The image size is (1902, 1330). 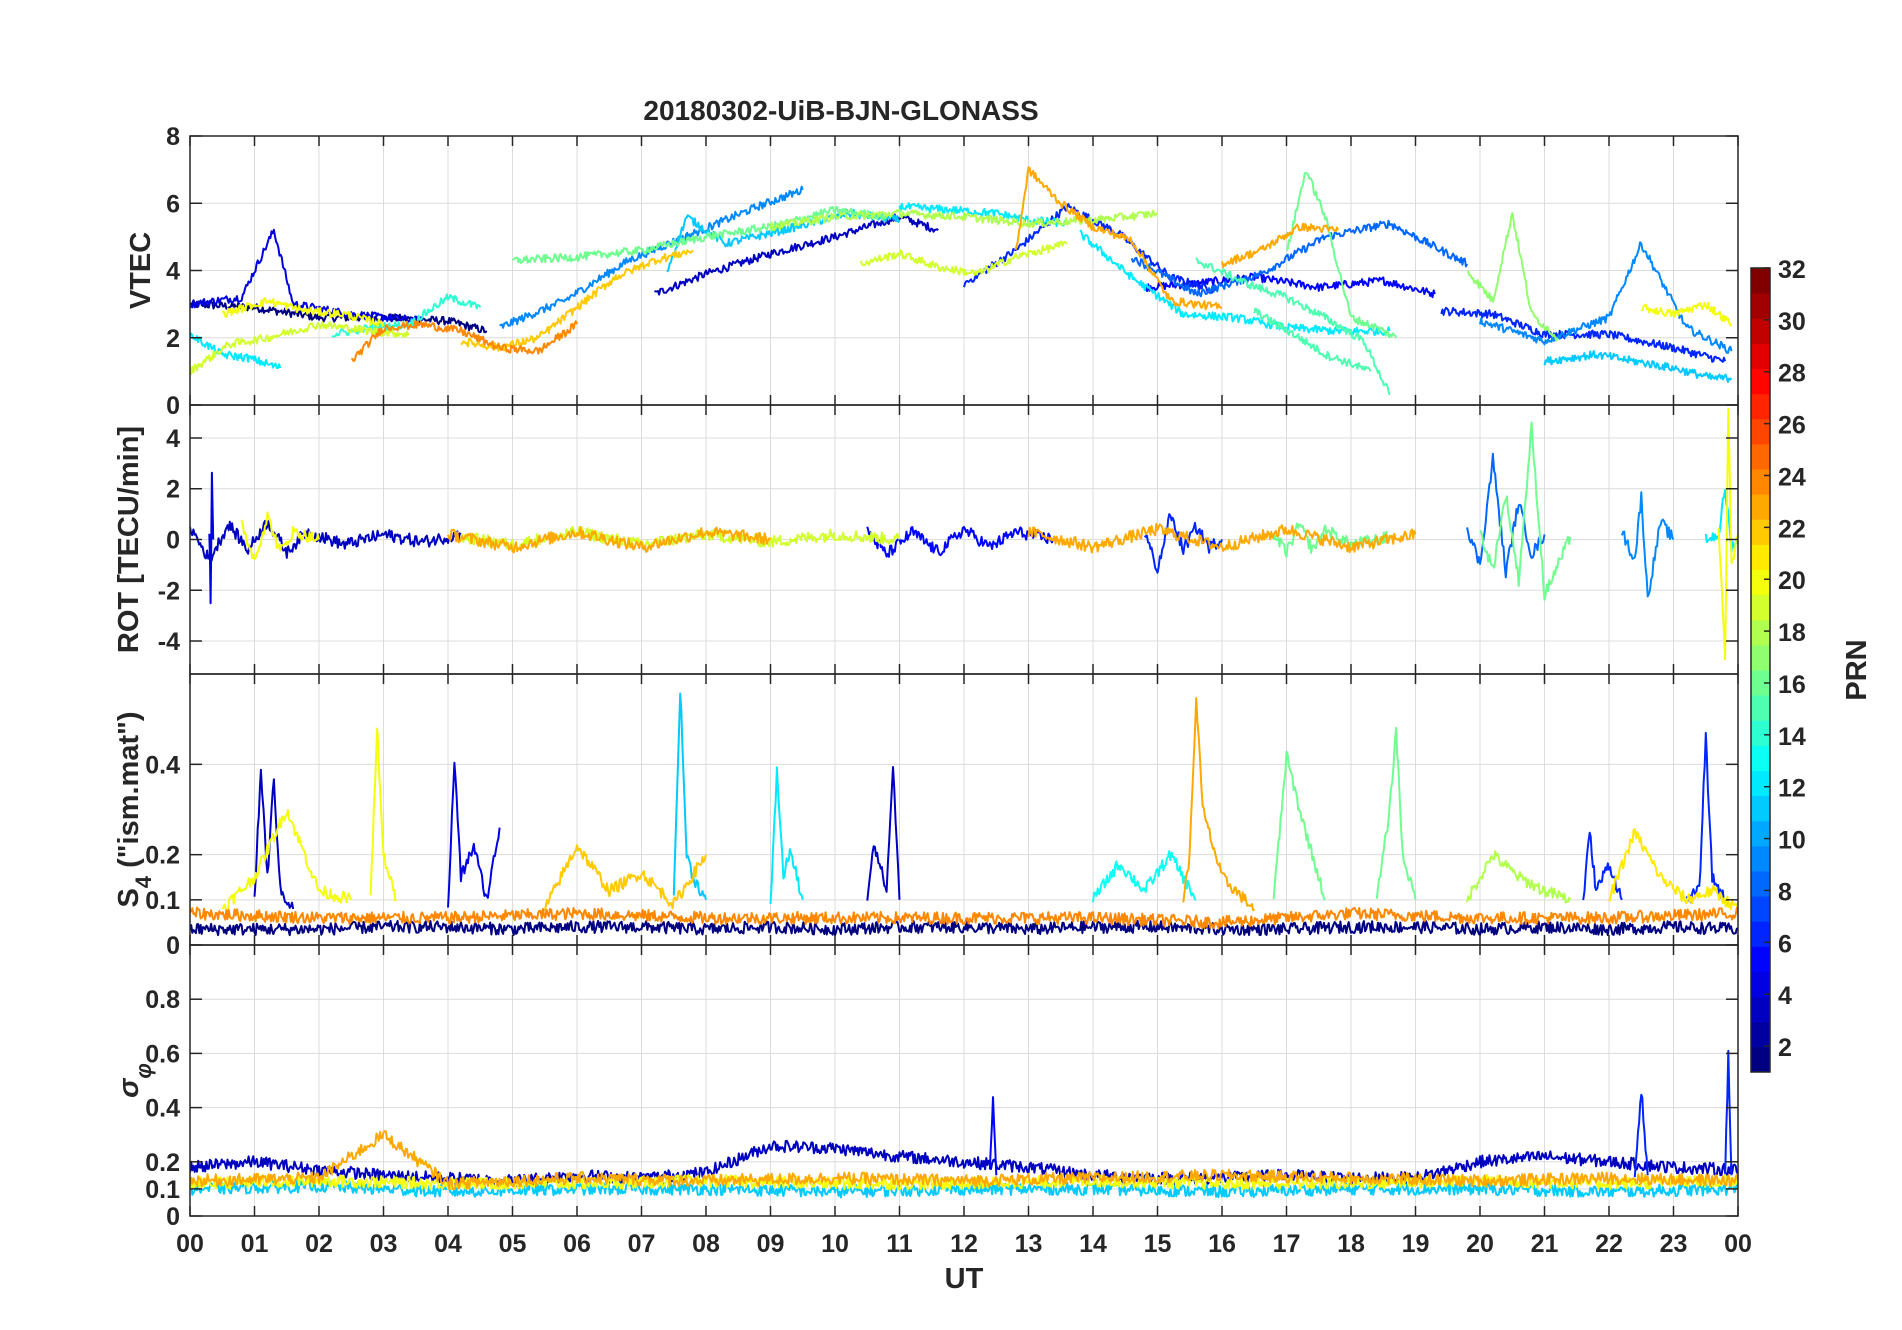 I want to click on x-axis-label: UT, so click(x=964, y=1279).